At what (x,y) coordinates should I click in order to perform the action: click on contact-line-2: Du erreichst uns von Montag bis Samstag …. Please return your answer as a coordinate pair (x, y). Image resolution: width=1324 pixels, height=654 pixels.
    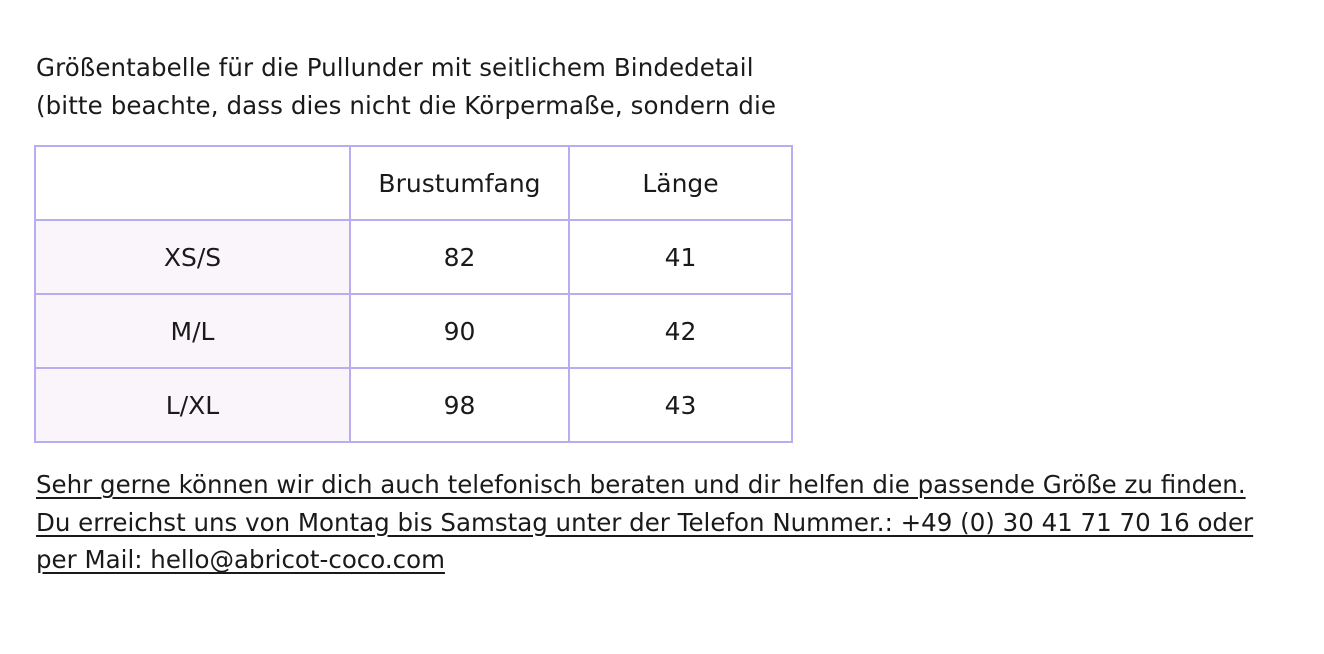
    Looking at the image, I should click on (645, 522).